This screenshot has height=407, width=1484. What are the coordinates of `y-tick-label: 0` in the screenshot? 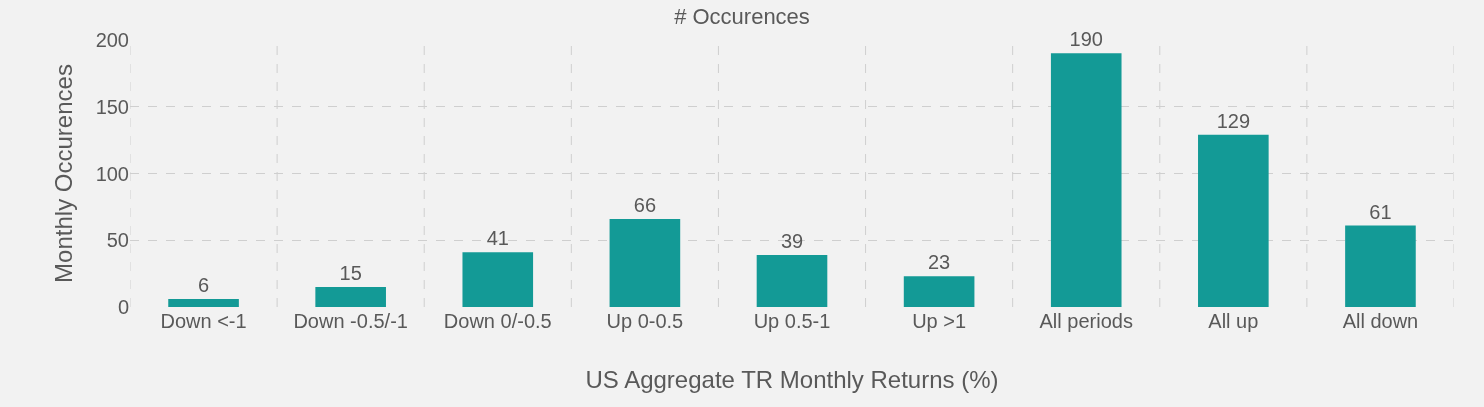 It's located at (123, 307).